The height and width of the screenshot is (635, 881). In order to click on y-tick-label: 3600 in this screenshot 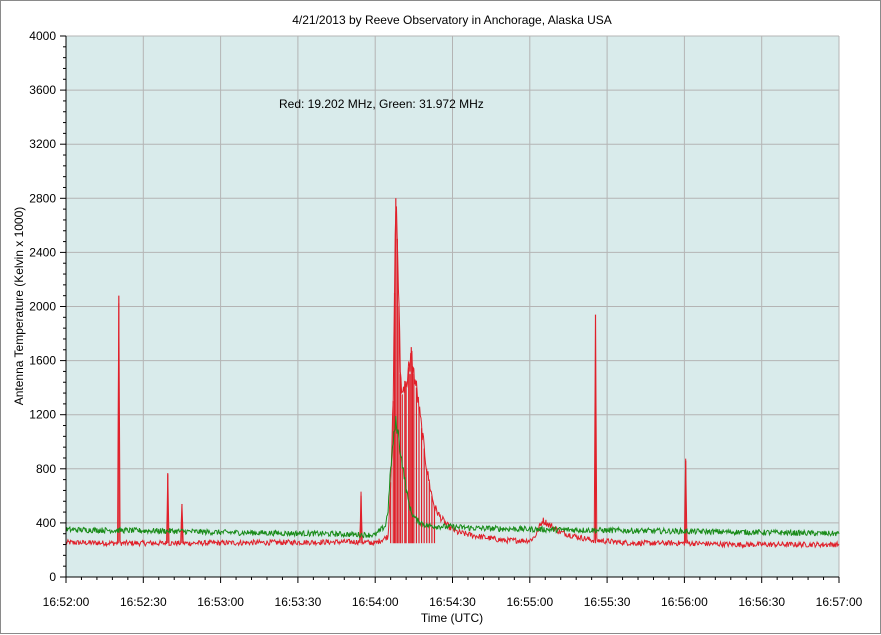, I will do `click(42, 90)`.